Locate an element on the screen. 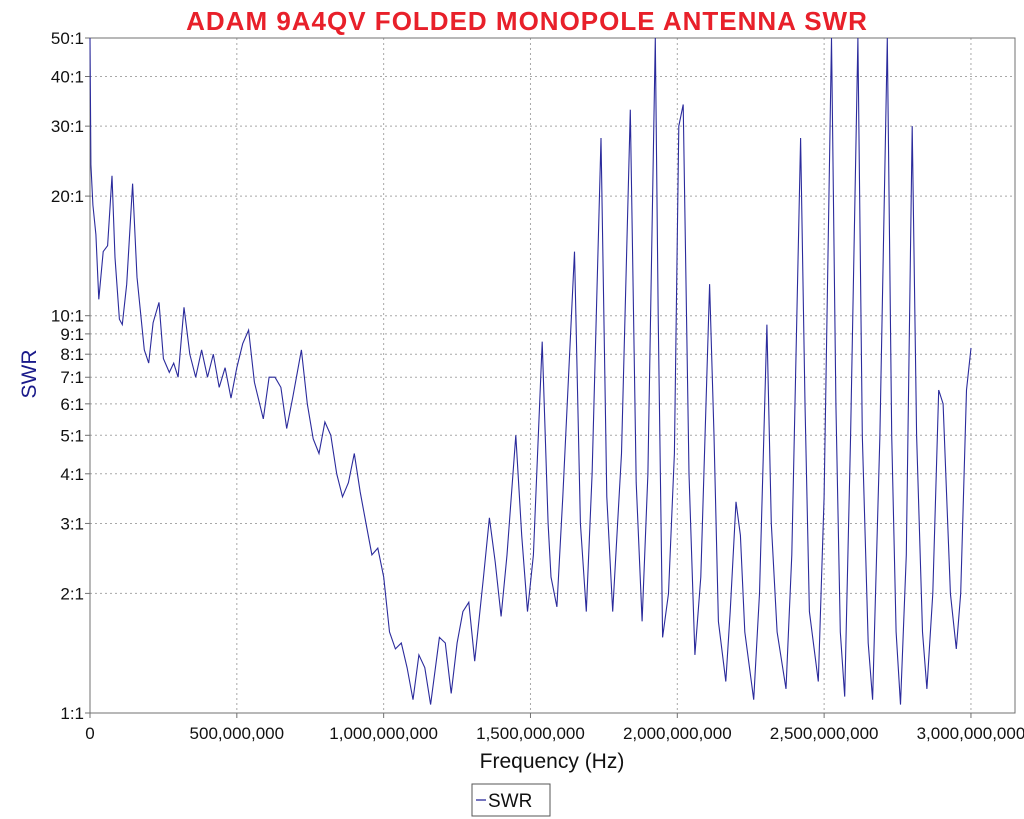  y-tick-label: 6:1 is located at coordinates (72, 404).